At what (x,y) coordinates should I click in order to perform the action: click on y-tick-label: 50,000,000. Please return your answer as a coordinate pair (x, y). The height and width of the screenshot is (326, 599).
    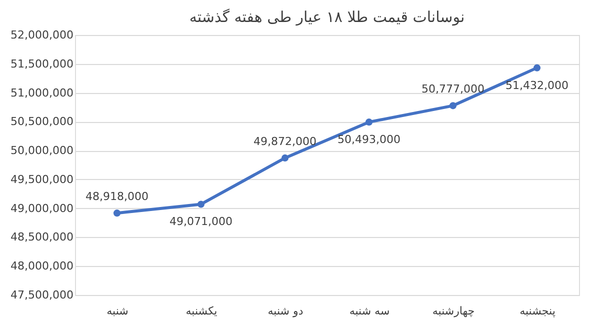
    Looking at the image, I should click on (42, 151).